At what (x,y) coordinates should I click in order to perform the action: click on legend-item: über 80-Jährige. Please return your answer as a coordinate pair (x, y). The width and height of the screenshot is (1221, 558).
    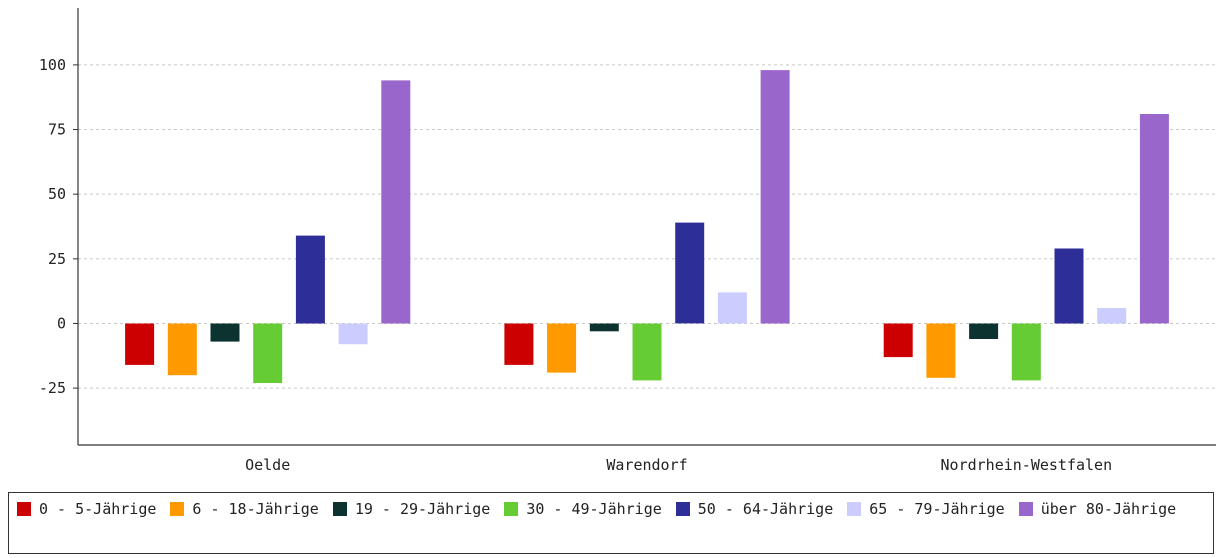
    Looking at the image, I should click on (1097, 509).